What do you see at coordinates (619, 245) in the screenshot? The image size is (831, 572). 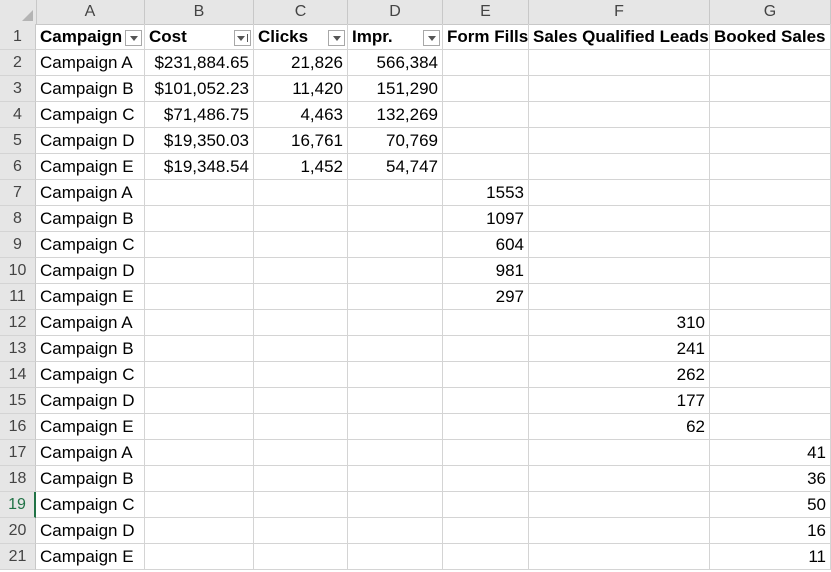 I see `cell-f9` at bounding box center [619, 245].